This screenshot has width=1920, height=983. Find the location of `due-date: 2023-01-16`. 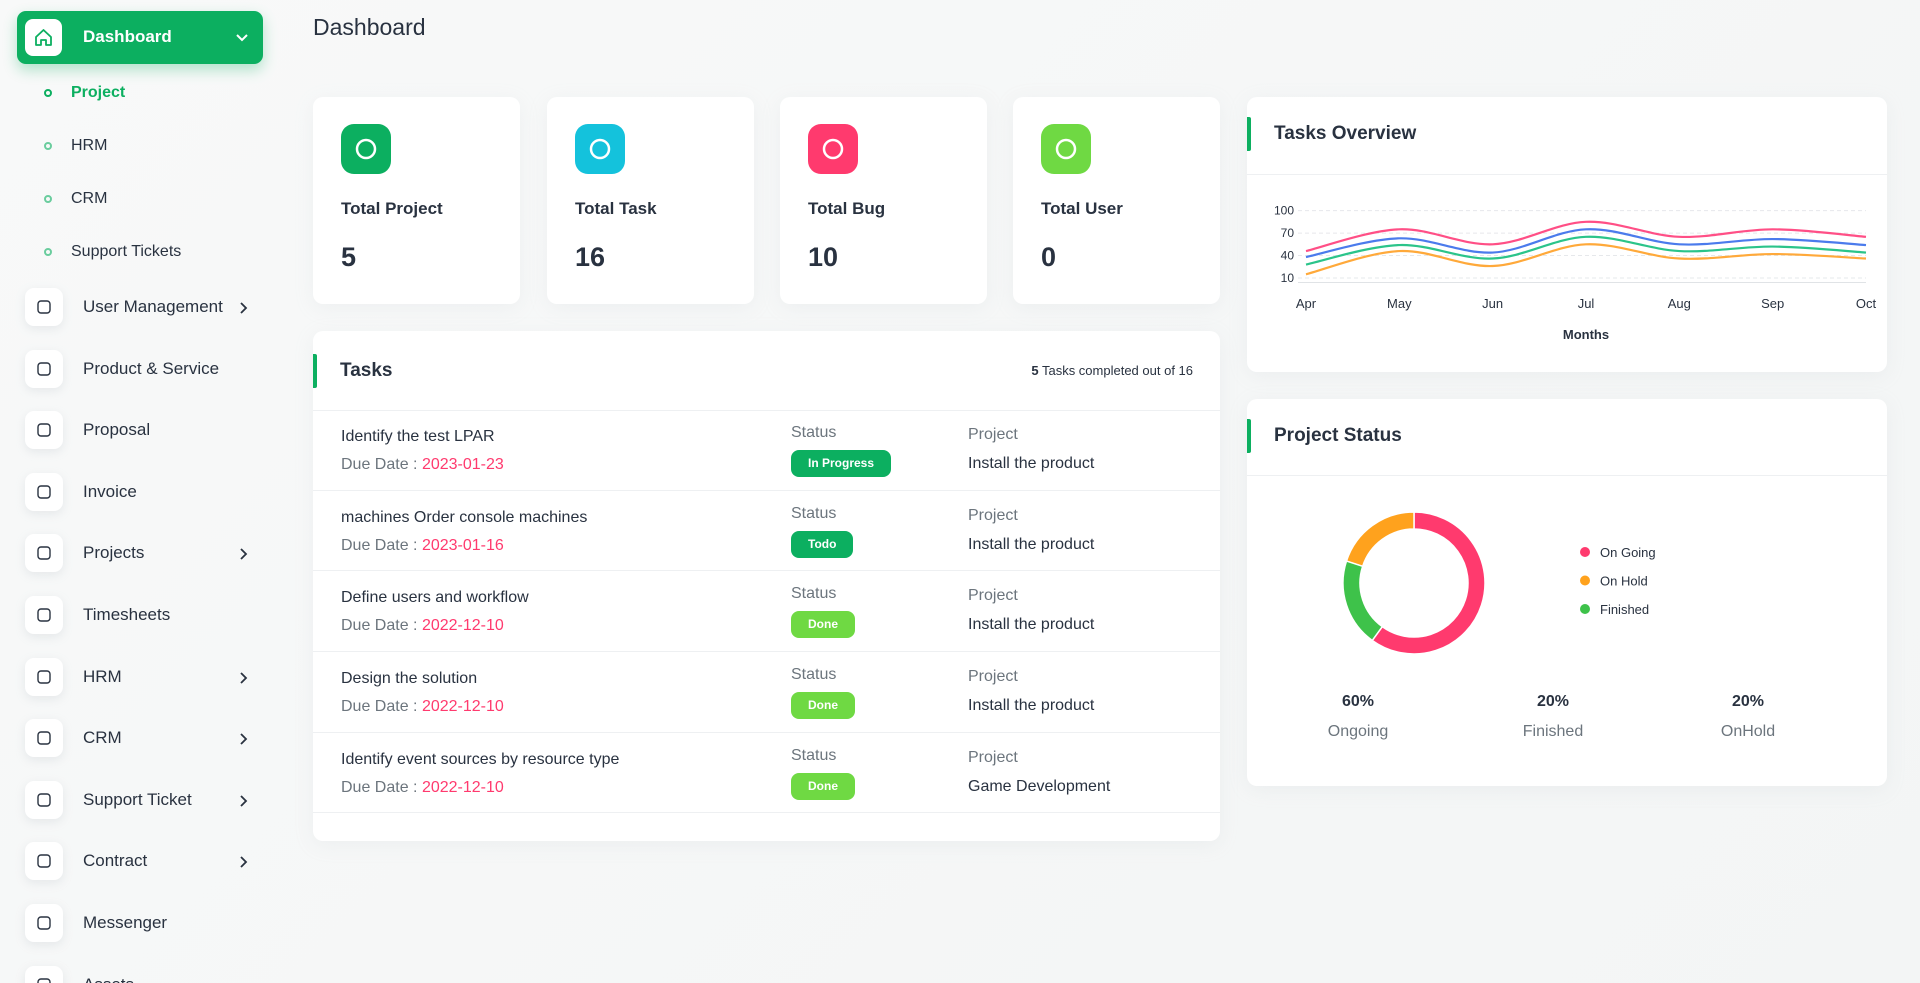

due-date: 2023-01-16 is located at coordinates (462, 545).